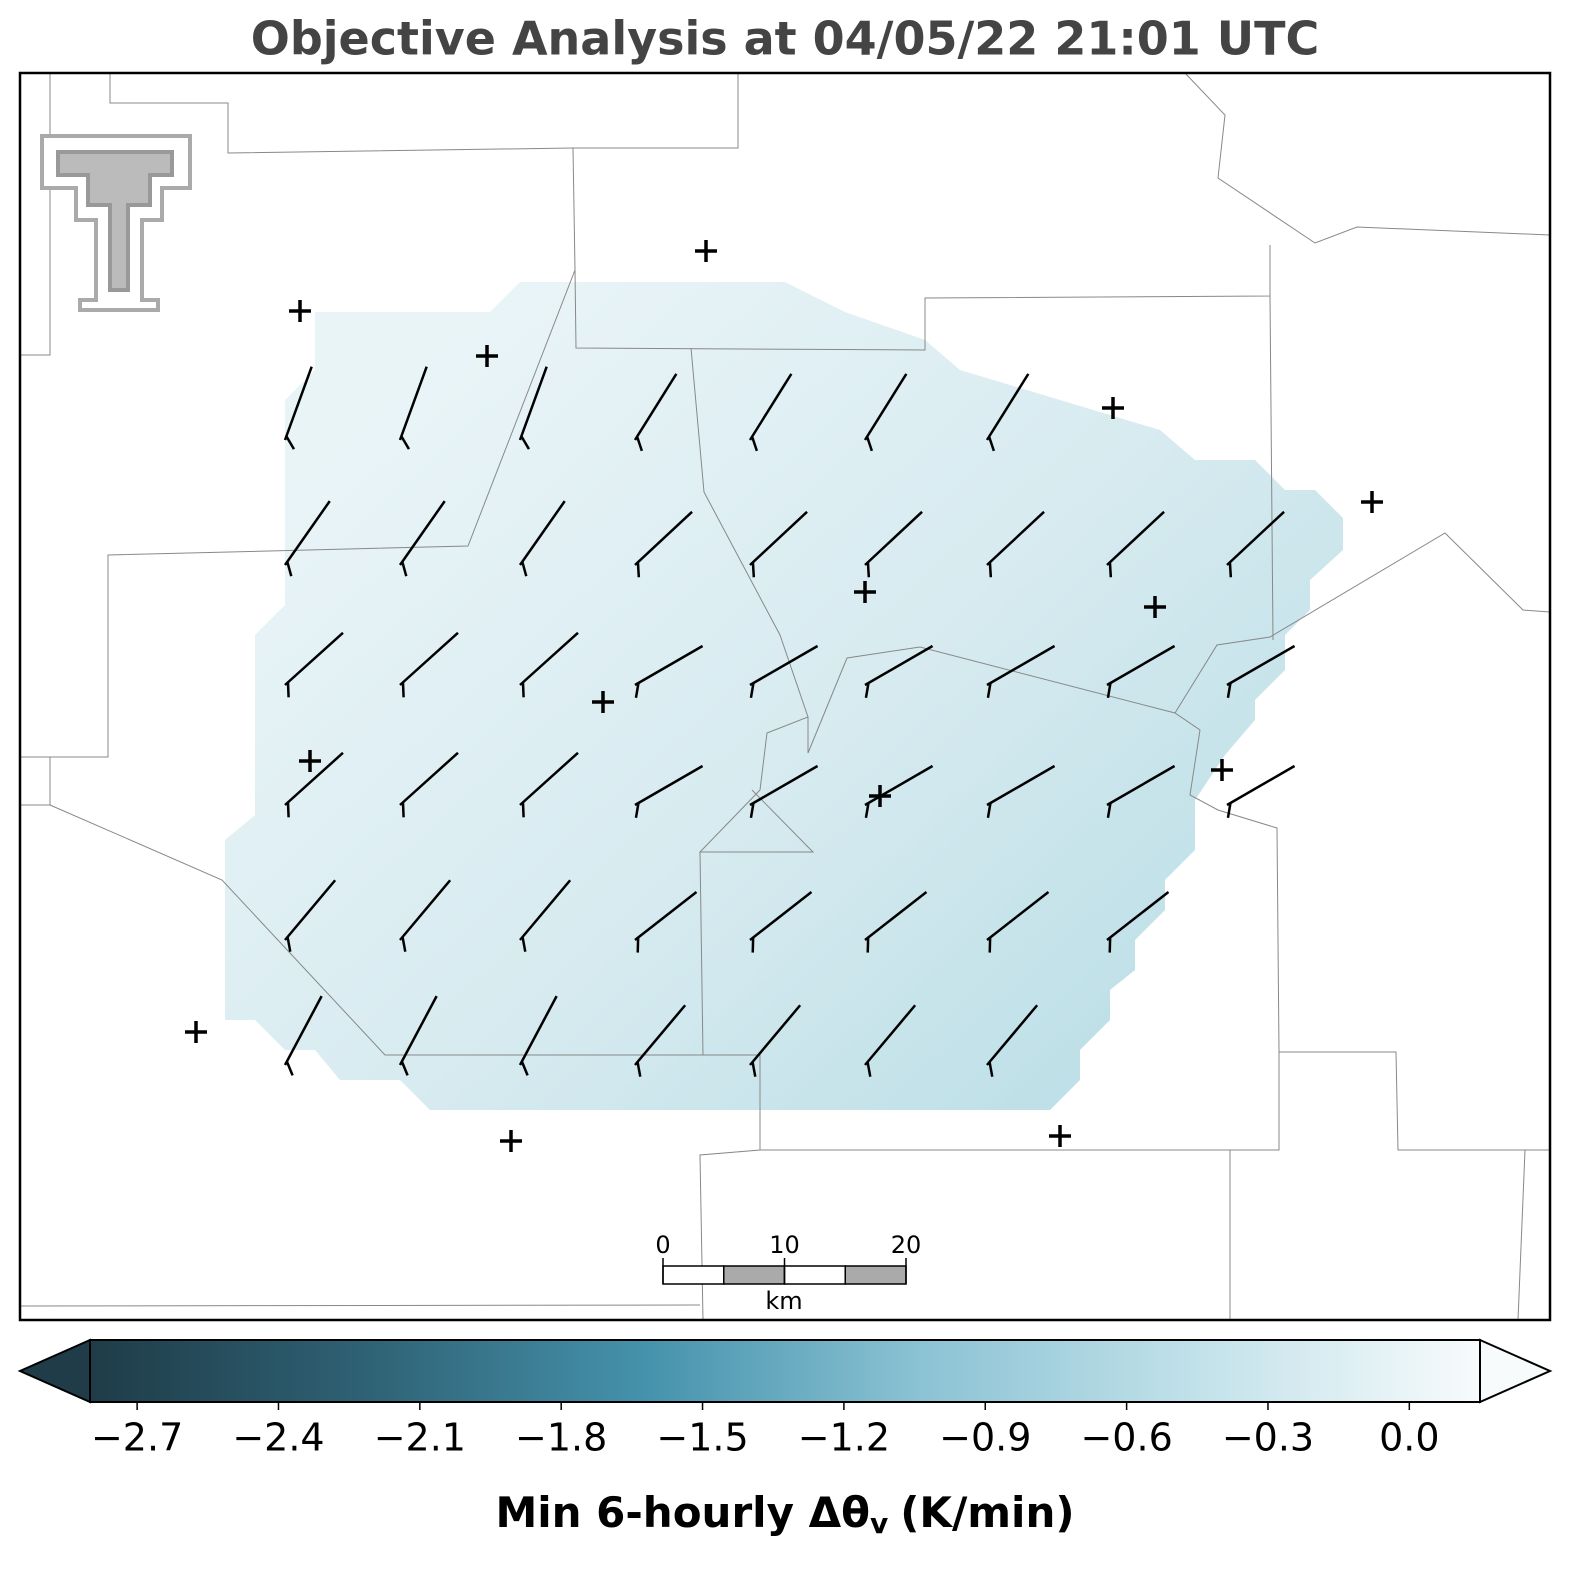 This screenshot has height=1584, width=1589. What do you see at coordinates (137, 1438) in the screenshot?
I see `colorbar-tick-label: −2.7` at bounding box center [137, 1438].